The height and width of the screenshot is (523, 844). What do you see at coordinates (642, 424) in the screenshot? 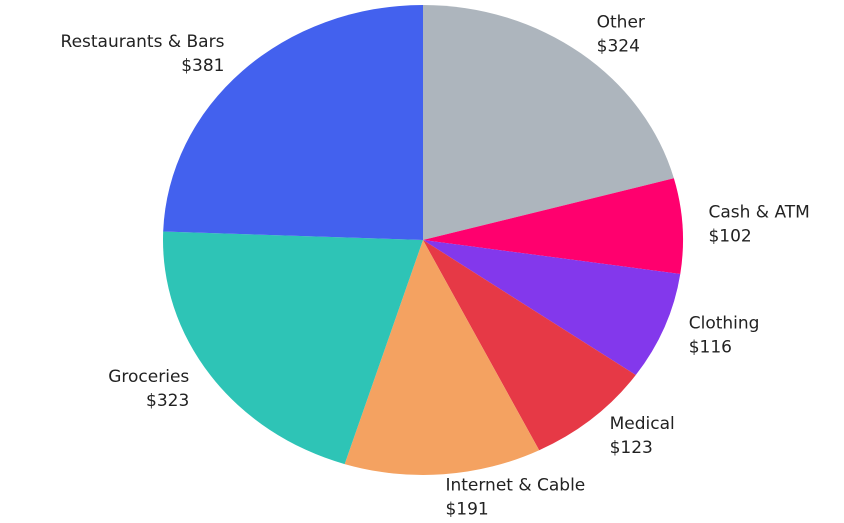
I see `slice-label: Medical` at bounding box center [642, 424].